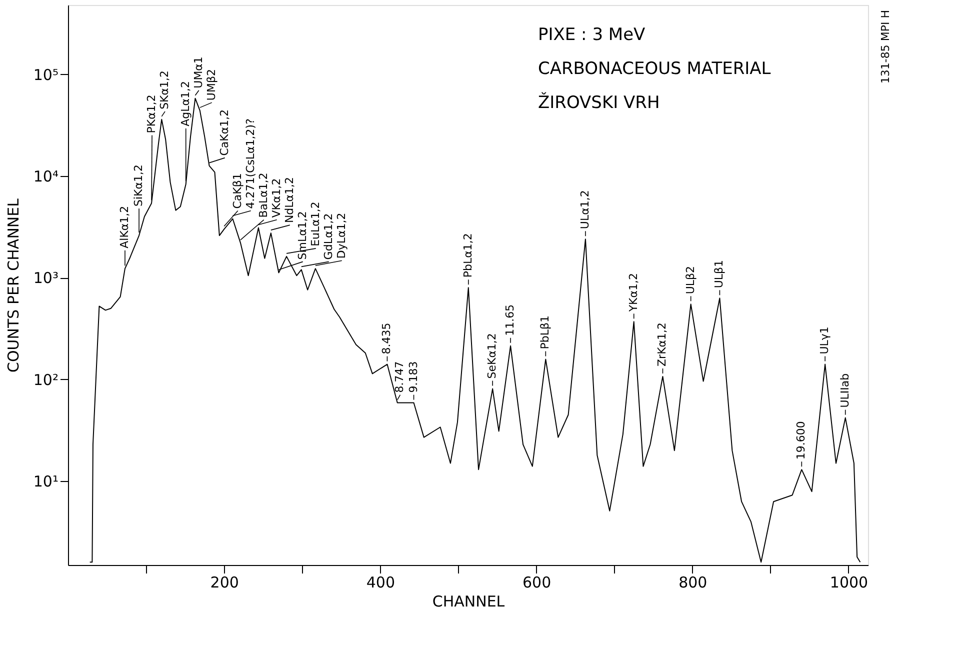 This screenshot has width=957, height=666. What do you see at coordinates (45, 278) in the screenshot?
I see `y-tick-label: 10³` at bounding box center [45, 278].